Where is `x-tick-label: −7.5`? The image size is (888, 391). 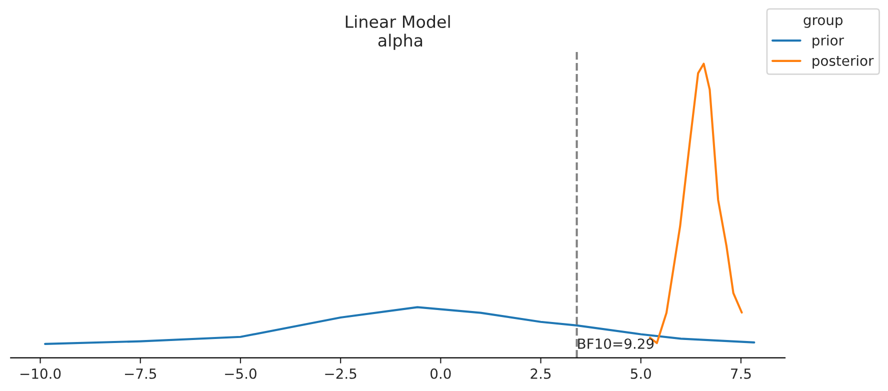
x-tick-label: −7.5 is located at coordinates (140, 373).